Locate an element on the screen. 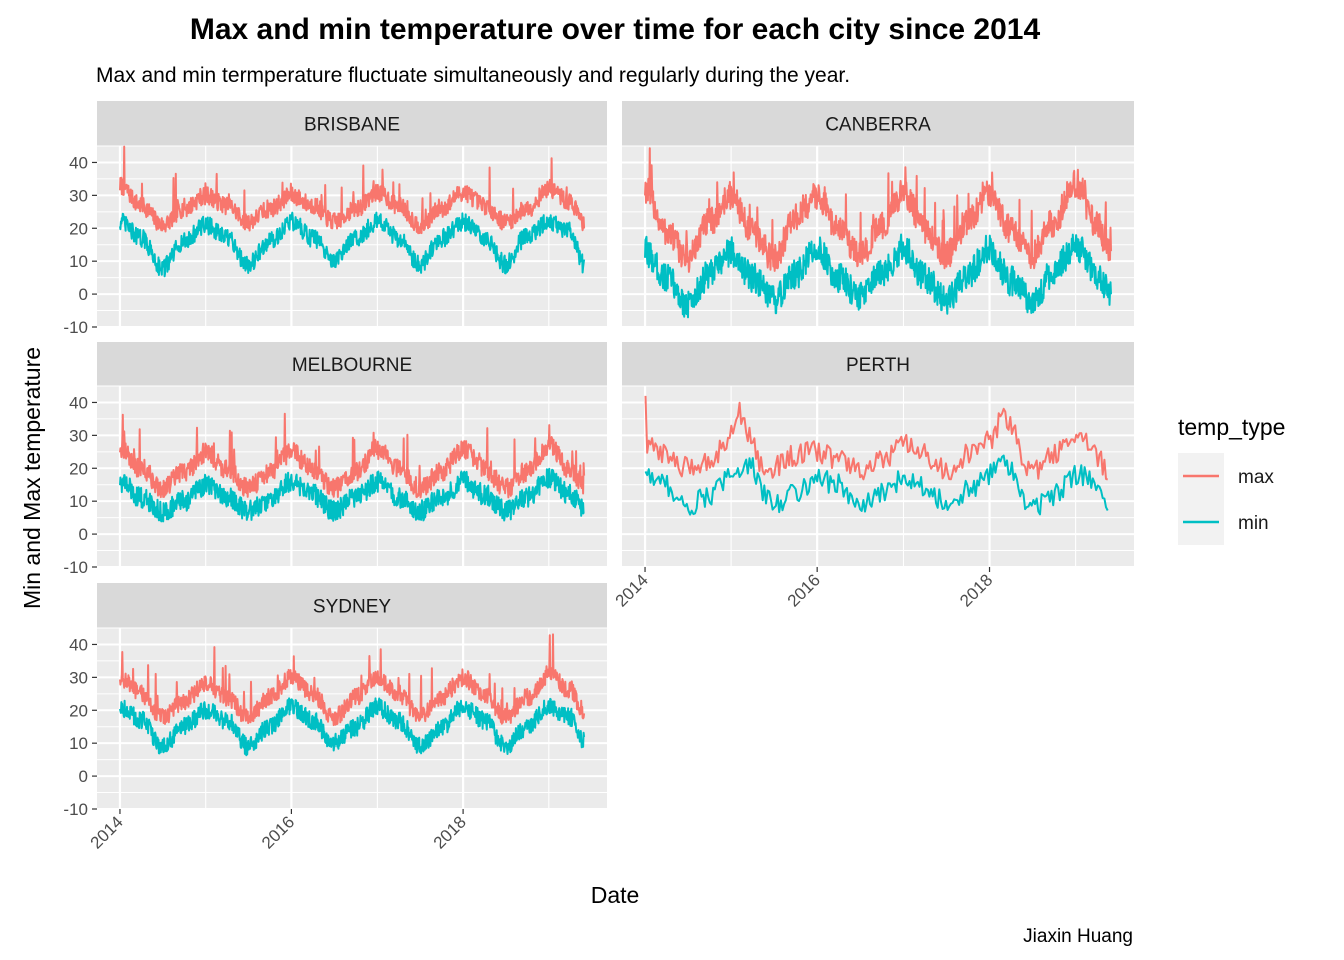 Image resolution: width=1344 pixels, height=960 pixels. legend-title: temp_type is located at coordinates (1231, 427).